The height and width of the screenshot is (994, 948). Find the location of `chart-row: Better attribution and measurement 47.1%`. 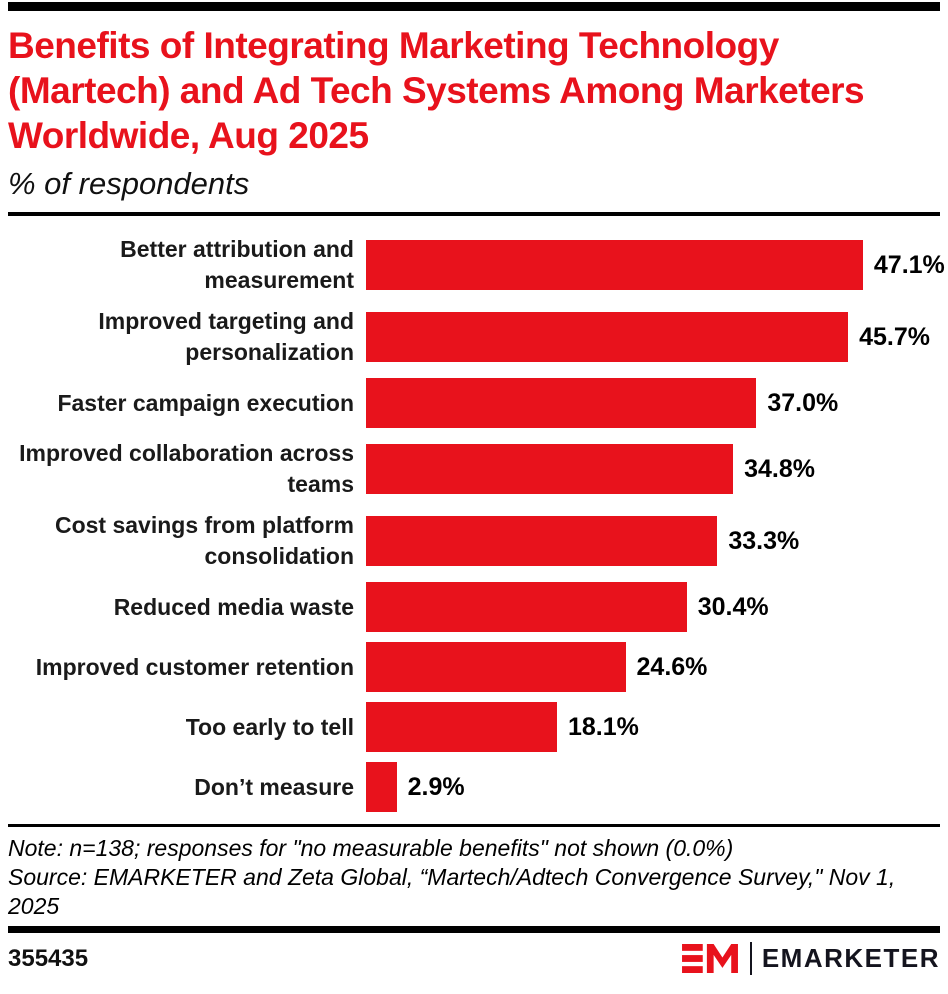

chart-row: Better attribution and measurement 47.1% is located at coordinates (476, 265).